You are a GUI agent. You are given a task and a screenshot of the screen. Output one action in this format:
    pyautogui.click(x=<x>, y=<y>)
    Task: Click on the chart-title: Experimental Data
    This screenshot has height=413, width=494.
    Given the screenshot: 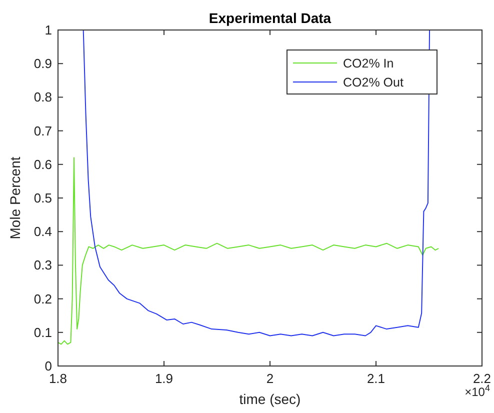 What is the action you would take?
    pyautogui.click(x=270, y=18)
    